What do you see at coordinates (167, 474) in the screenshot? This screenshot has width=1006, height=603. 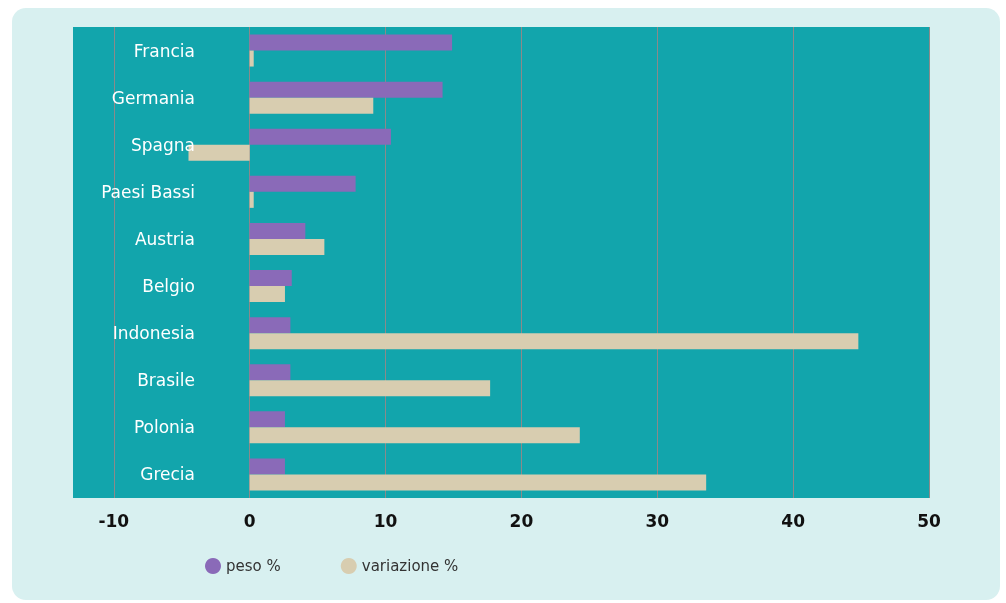 I see `y-tick-label: Grecia` at bounding box center [167, 474].